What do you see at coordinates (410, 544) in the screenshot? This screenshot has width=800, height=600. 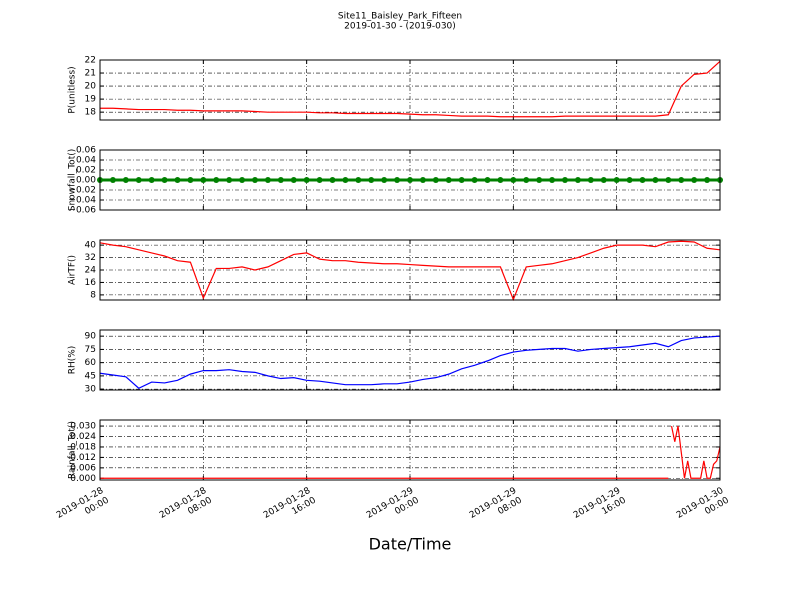 I see `x-axis-label: Date/Time` at bounding box center [410, 544].